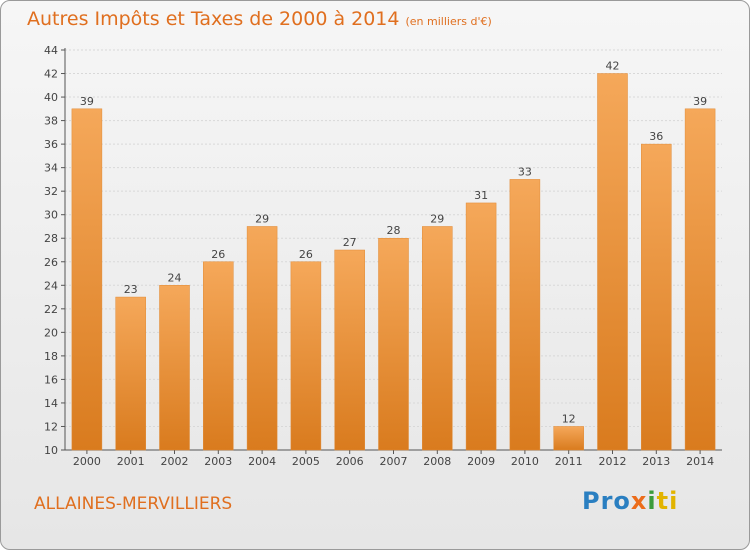 The height and width of the screenshot is (550, 750). I want to click on y-tick-label: 26, so click(51, 262).